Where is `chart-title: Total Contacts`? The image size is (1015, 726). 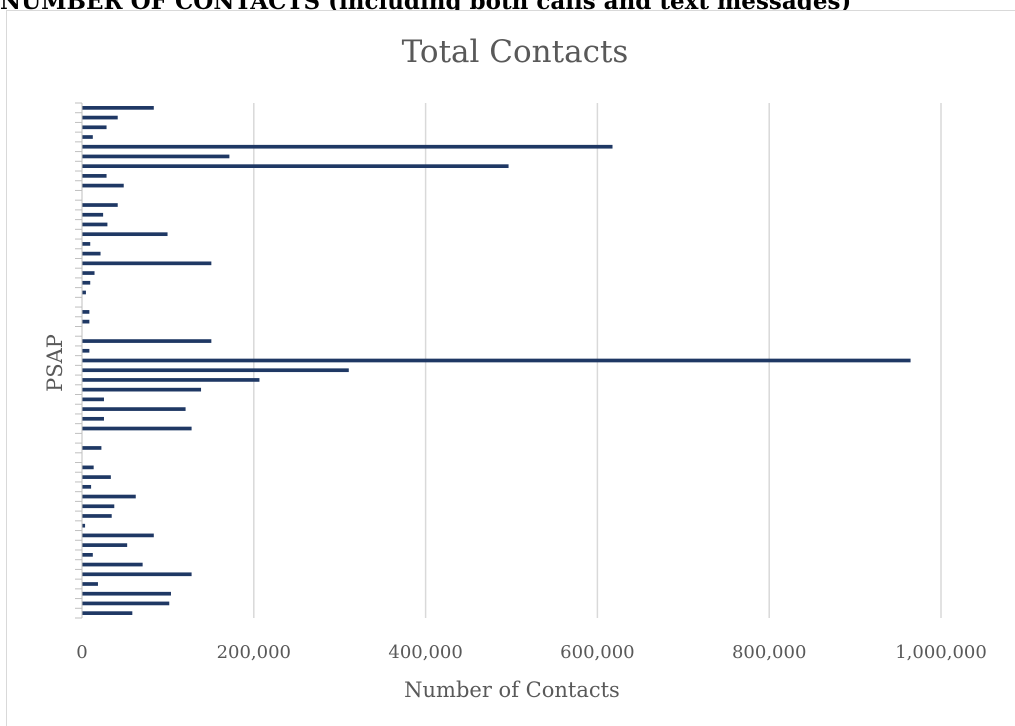
chart-title: Total Contacts is located at coordinates (515, 52).